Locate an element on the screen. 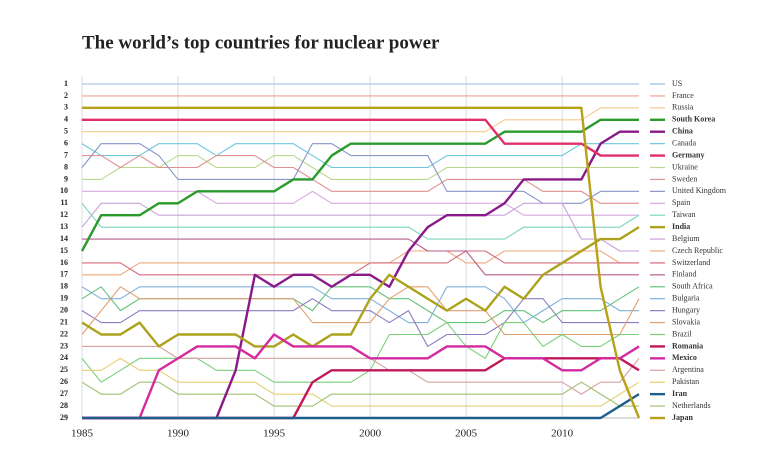  y-tick-label: 17 is located at coordinates (64, 274).